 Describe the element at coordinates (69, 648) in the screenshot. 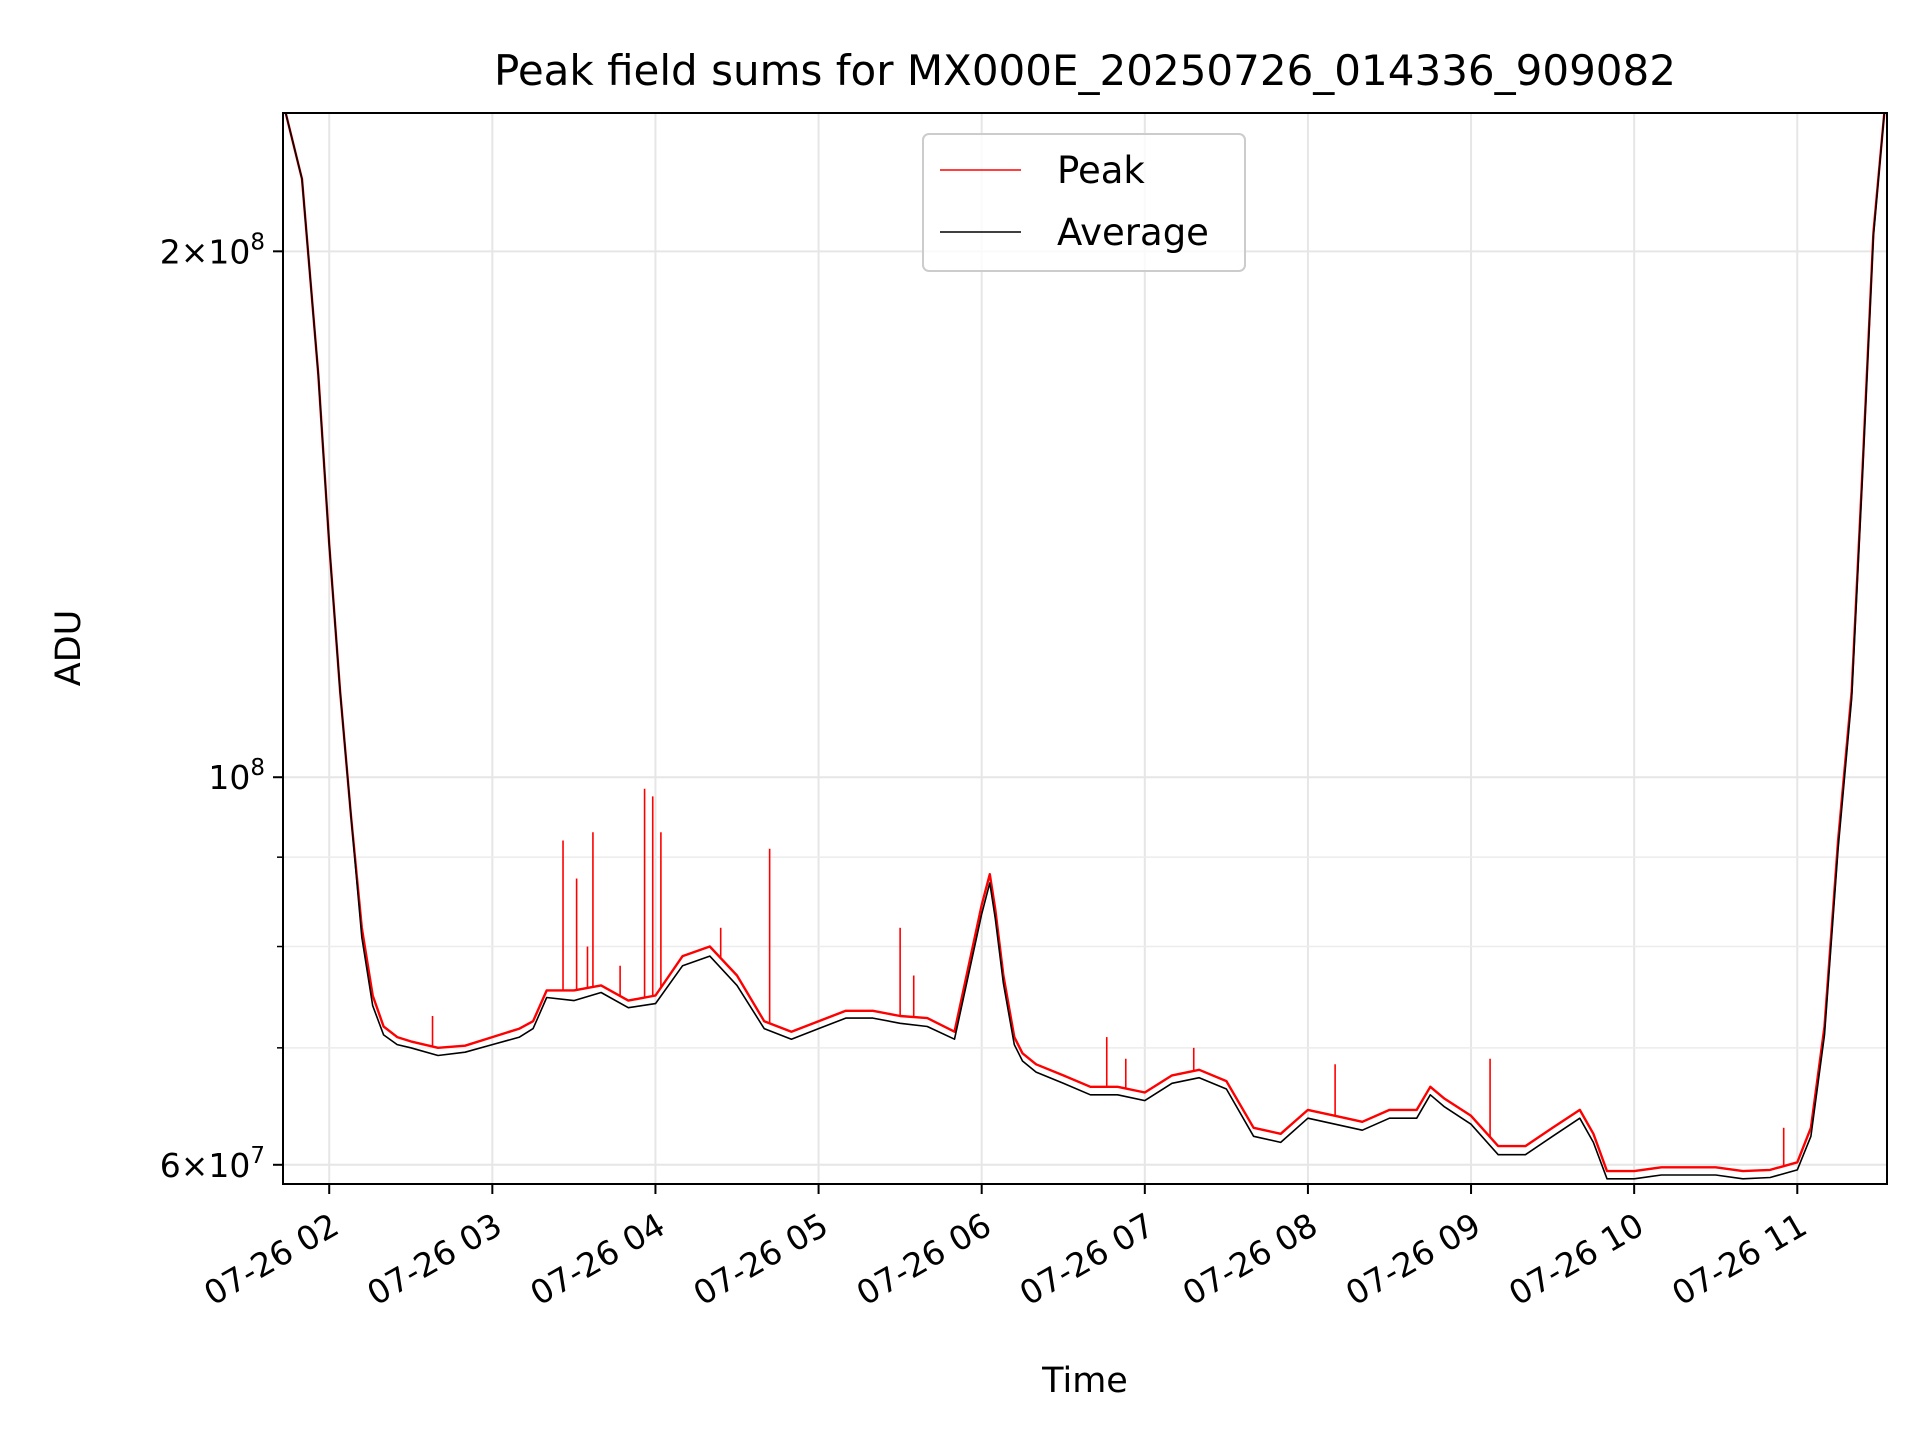

I see `y-axis-label: ADU` at that location.